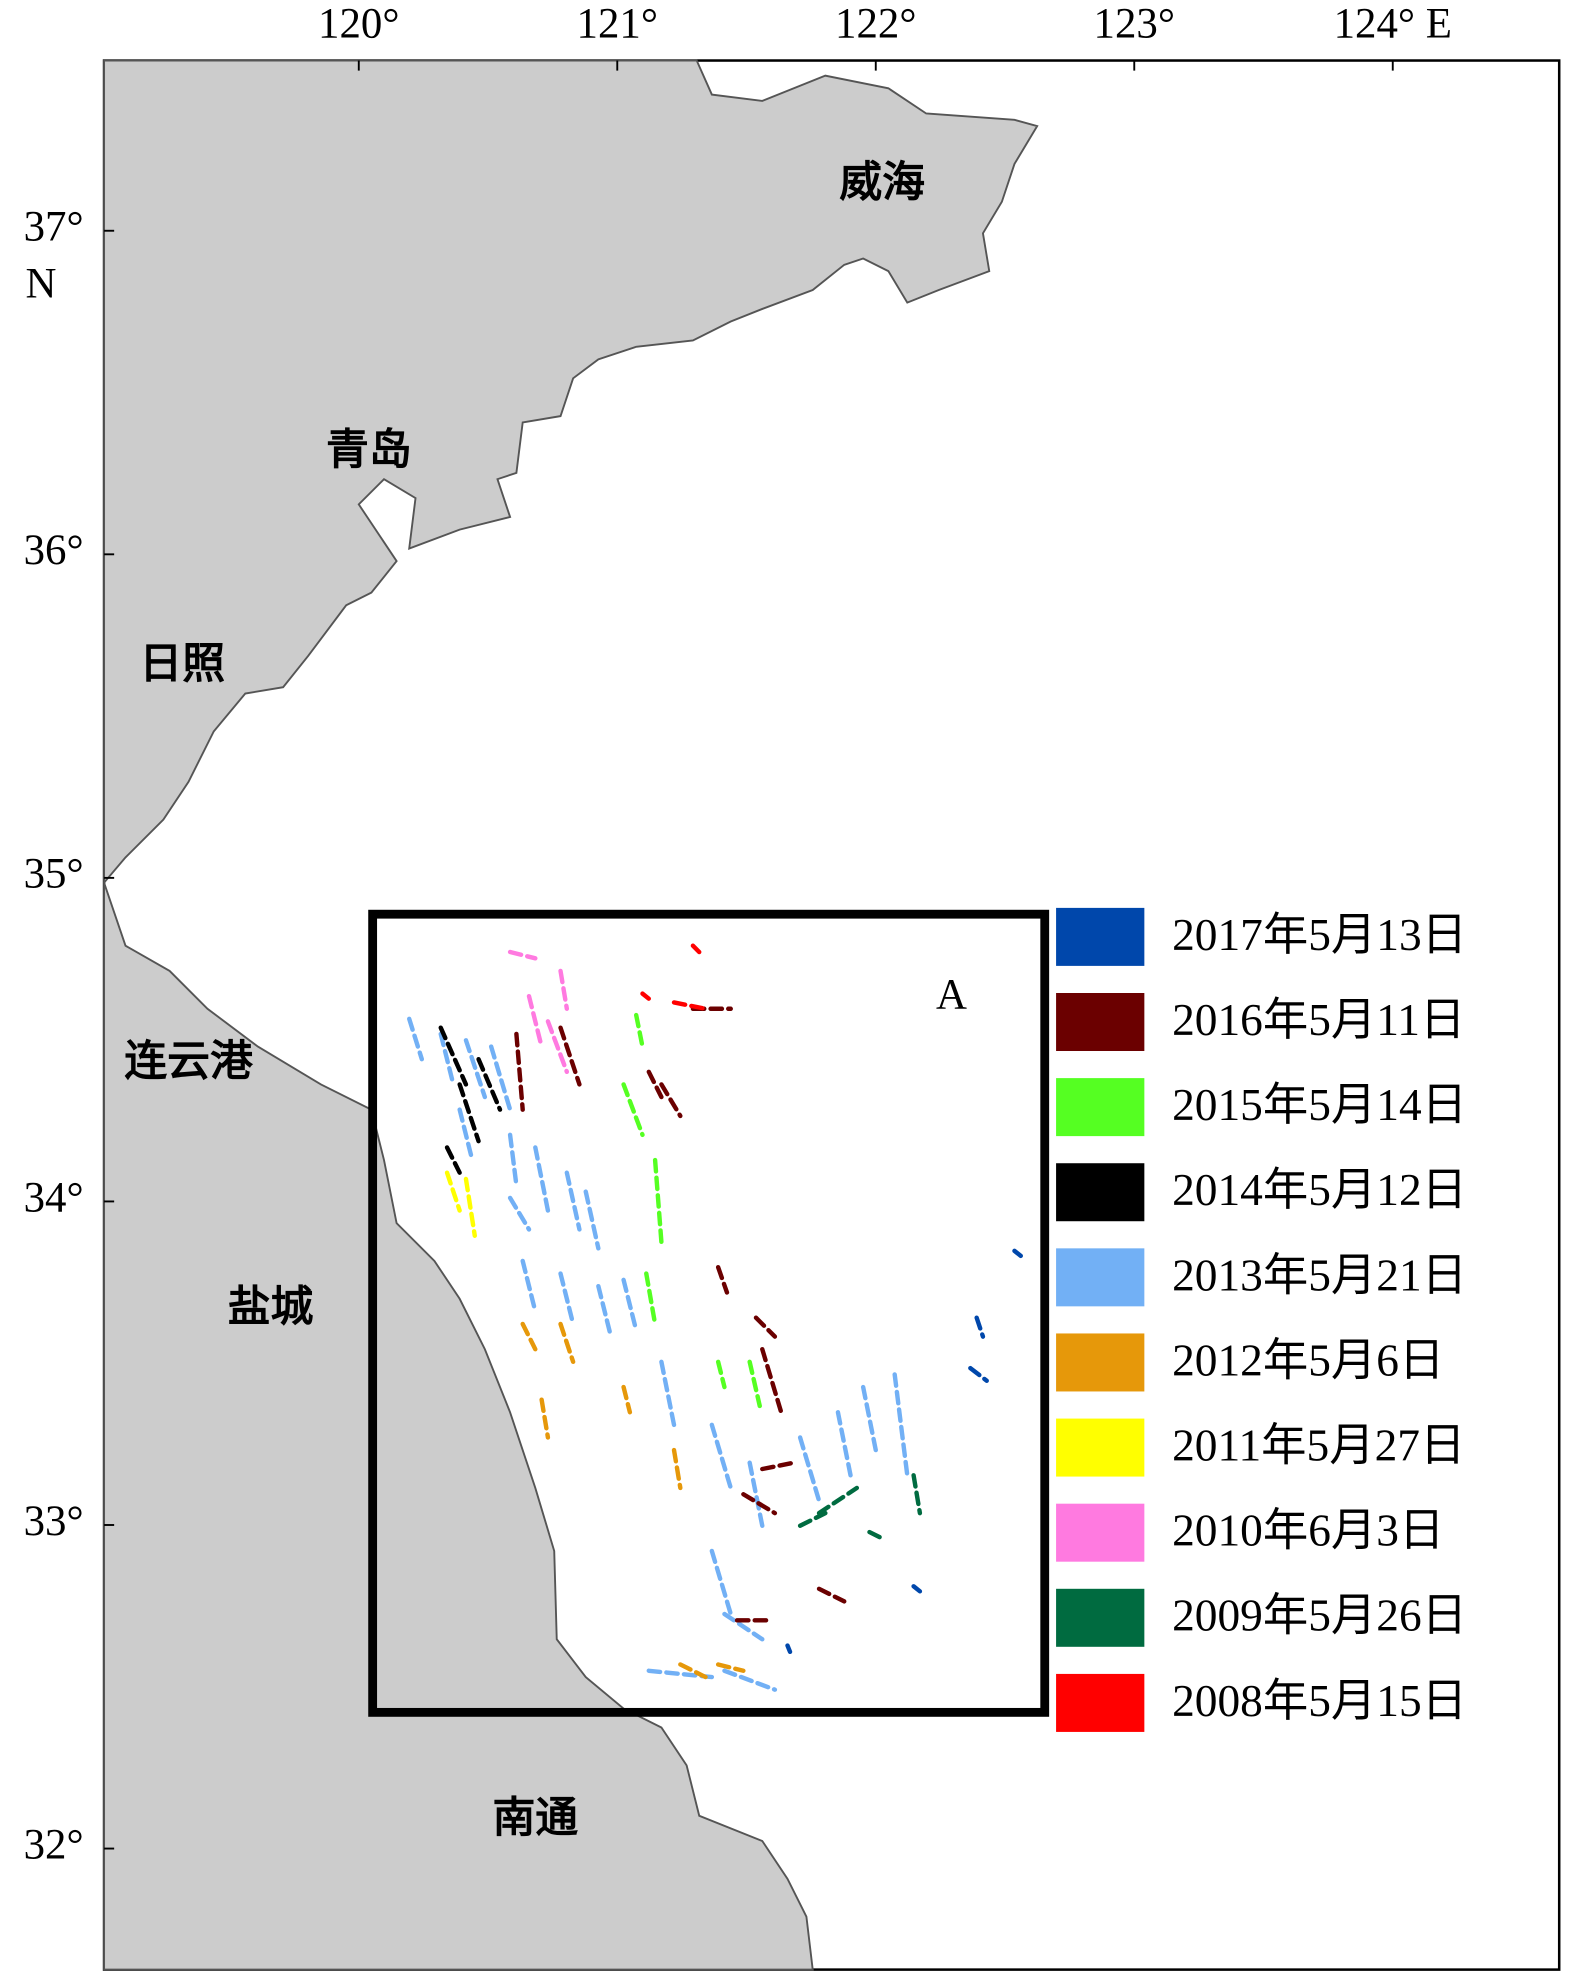  What do you see at coordinates (271, 1307) in the screenshot?
I see `city-label: 盐城` at bounding box center [271, 1307].